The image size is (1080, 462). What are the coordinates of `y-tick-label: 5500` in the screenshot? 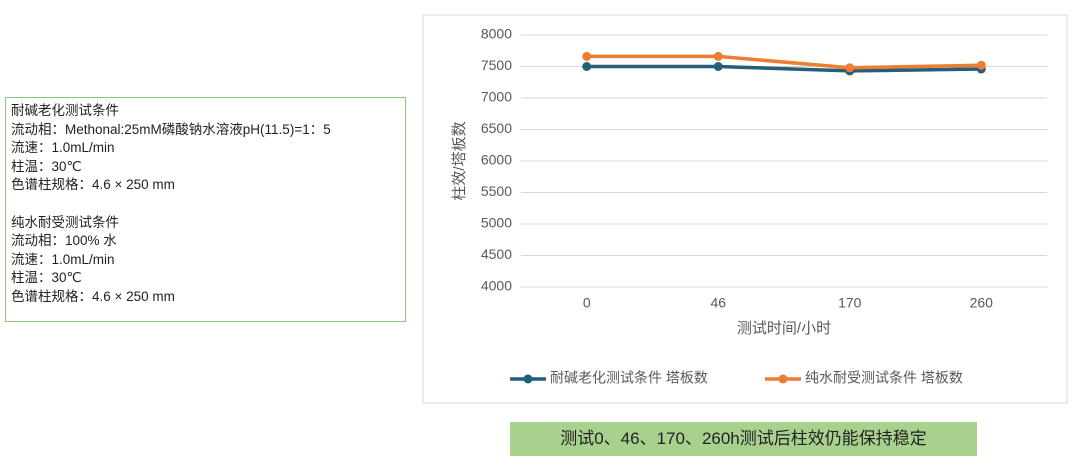 It's located at (496, 191).